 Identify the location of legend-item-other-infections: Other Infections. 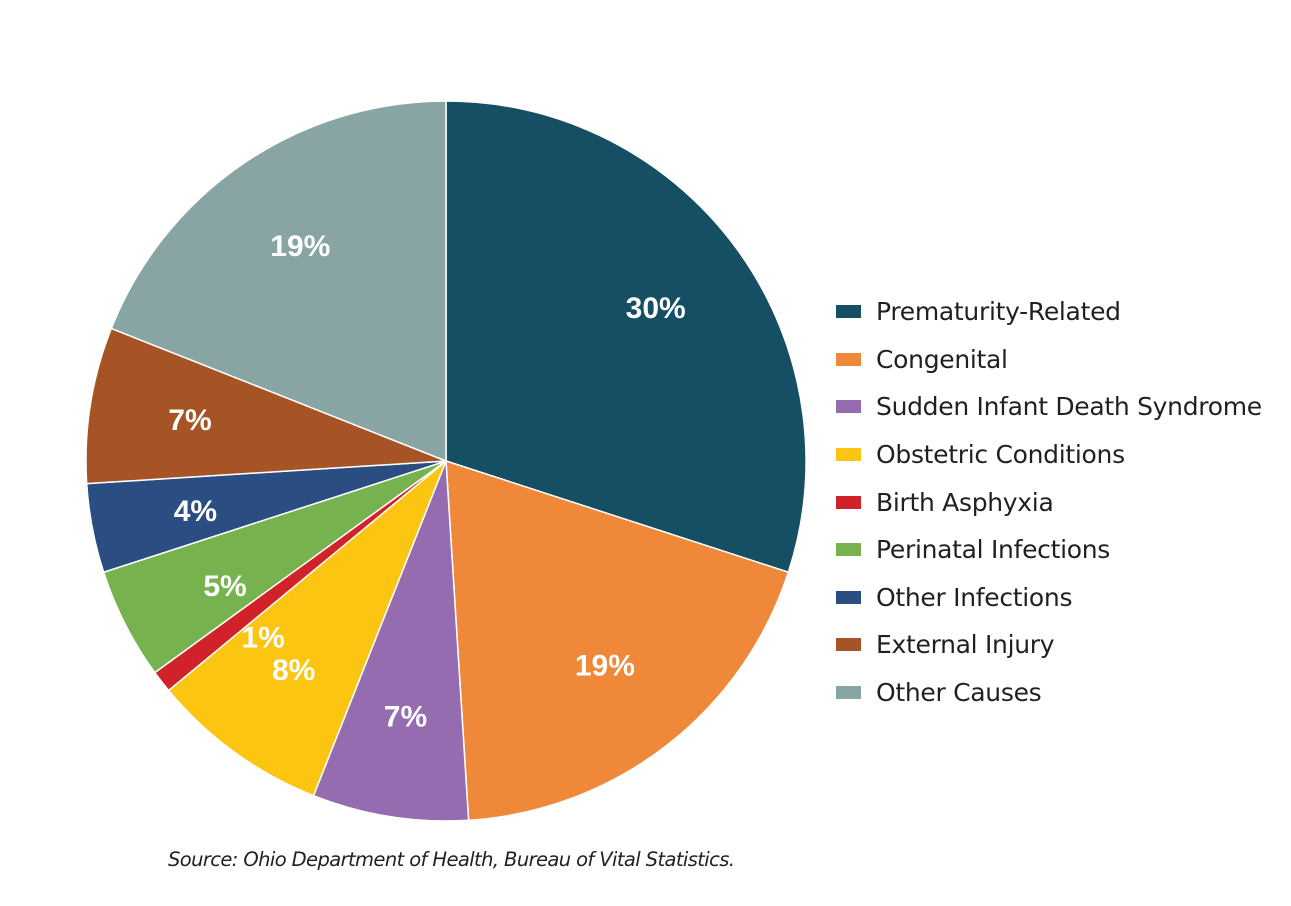
(1049, 598).